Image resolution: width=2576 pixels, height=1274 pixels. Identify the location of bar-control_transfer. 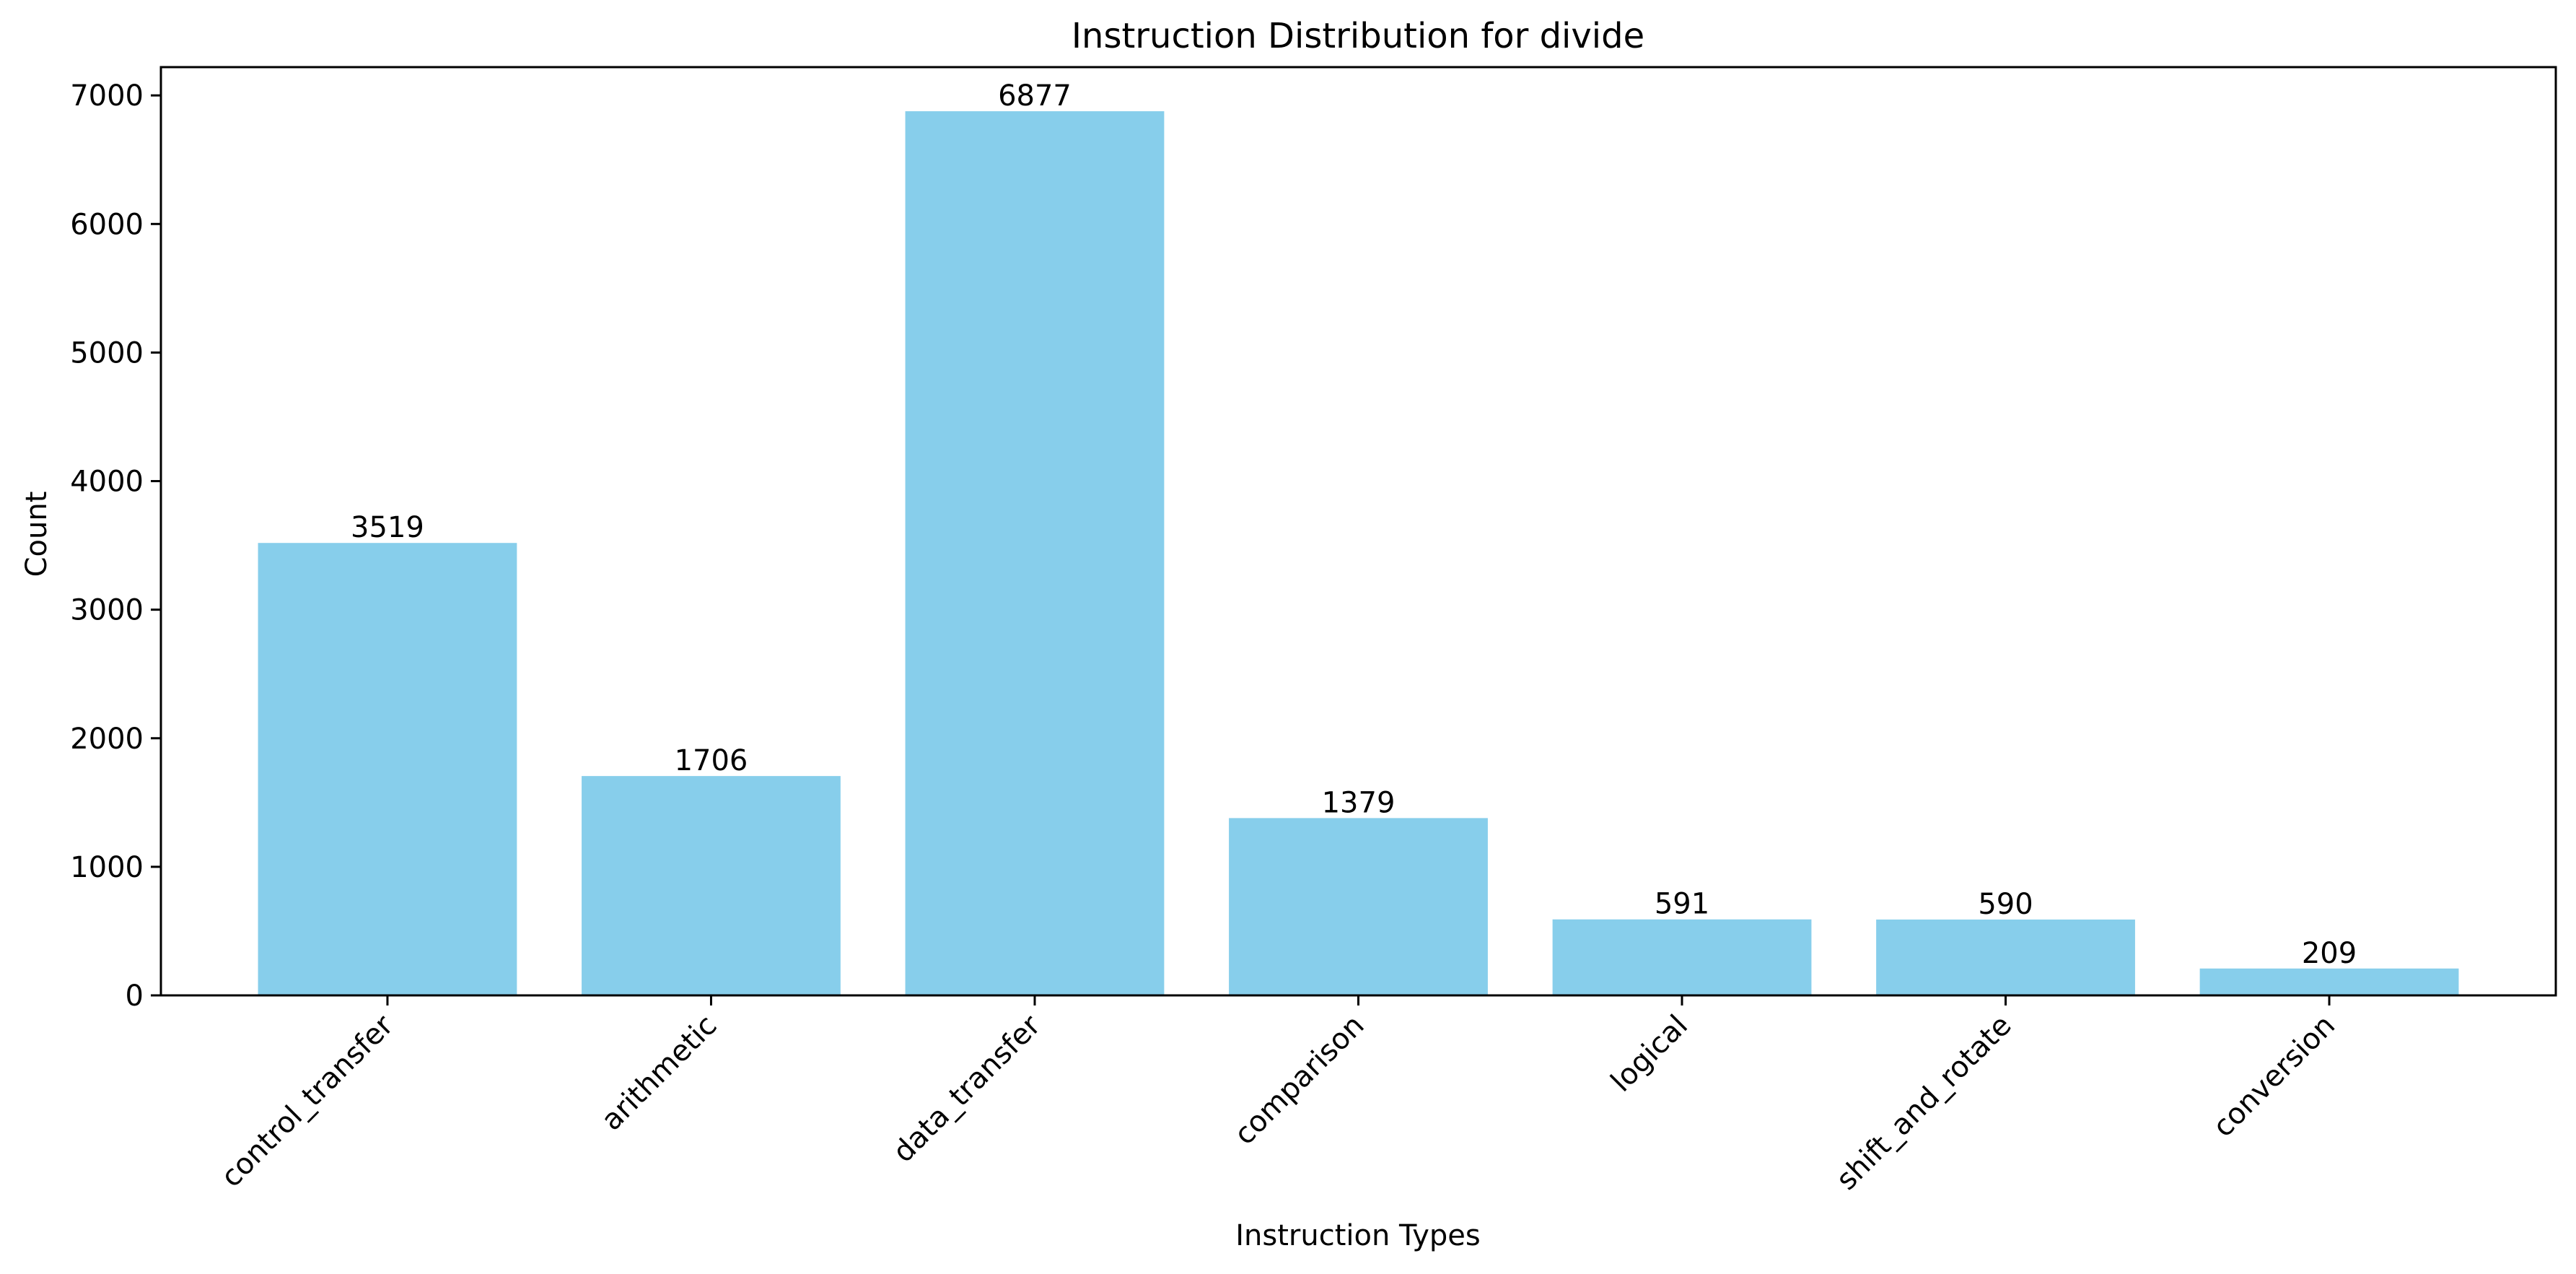
(387, 769).